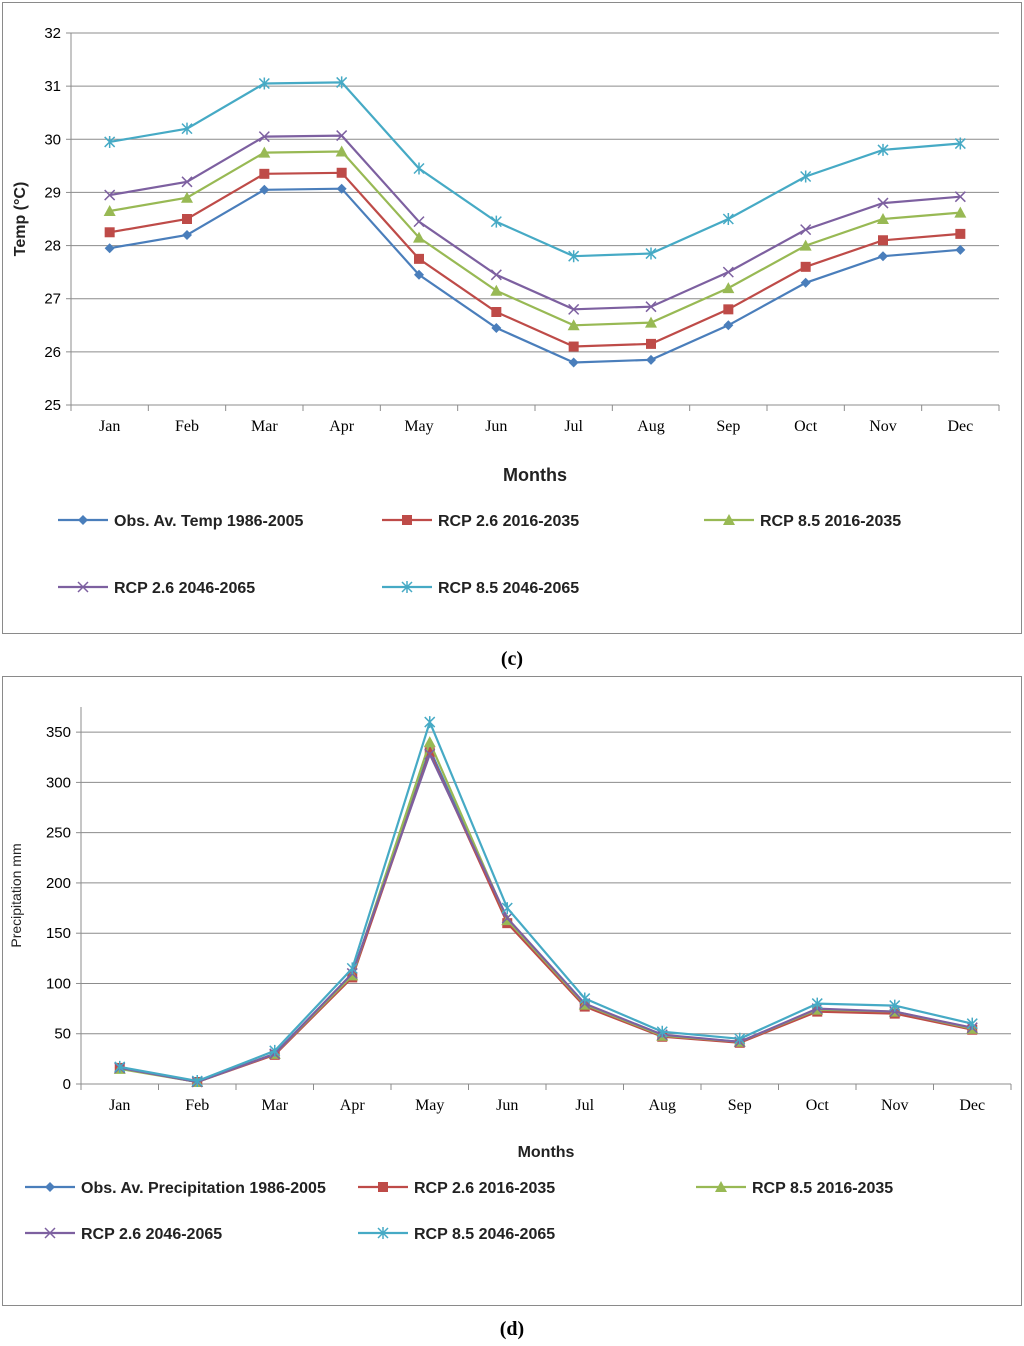 This screenshot has width=1024, height=1346. I want to click on x-axis-title: Months, so click(535, 475).